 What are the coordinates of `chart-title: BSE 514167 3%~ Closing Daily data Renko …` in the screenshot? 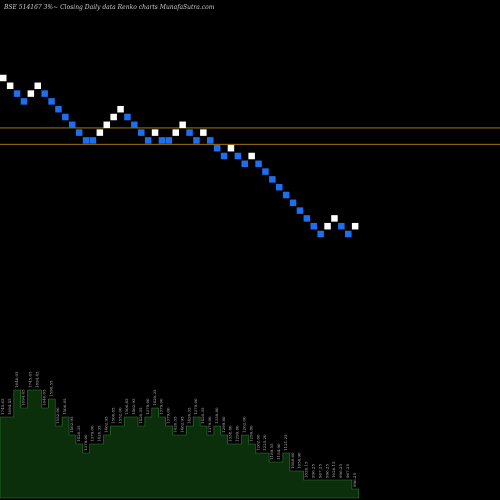 It's located at (109, 7).